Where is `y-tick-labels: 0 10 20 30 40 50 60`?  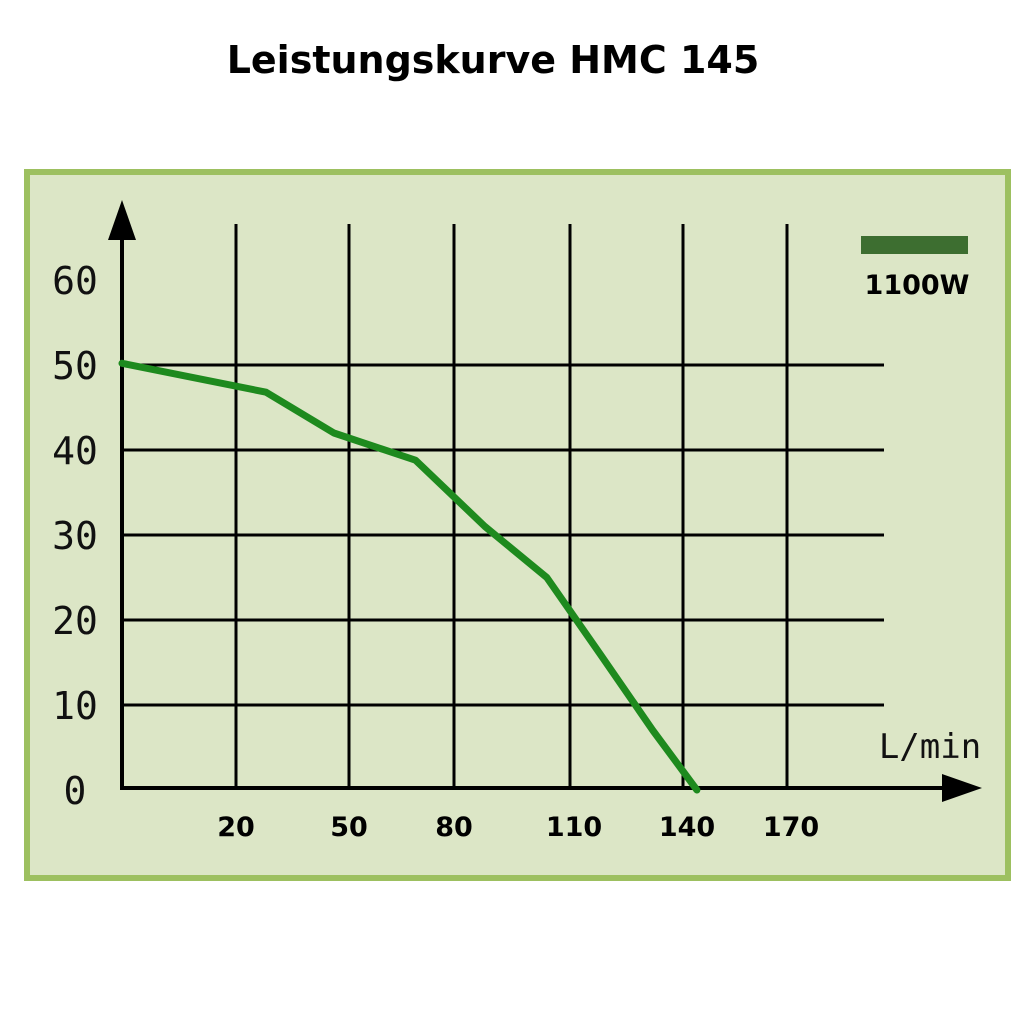
y-tick-labels: 0 10 20 30 40 50 60 is located at coordinates (75, 536).